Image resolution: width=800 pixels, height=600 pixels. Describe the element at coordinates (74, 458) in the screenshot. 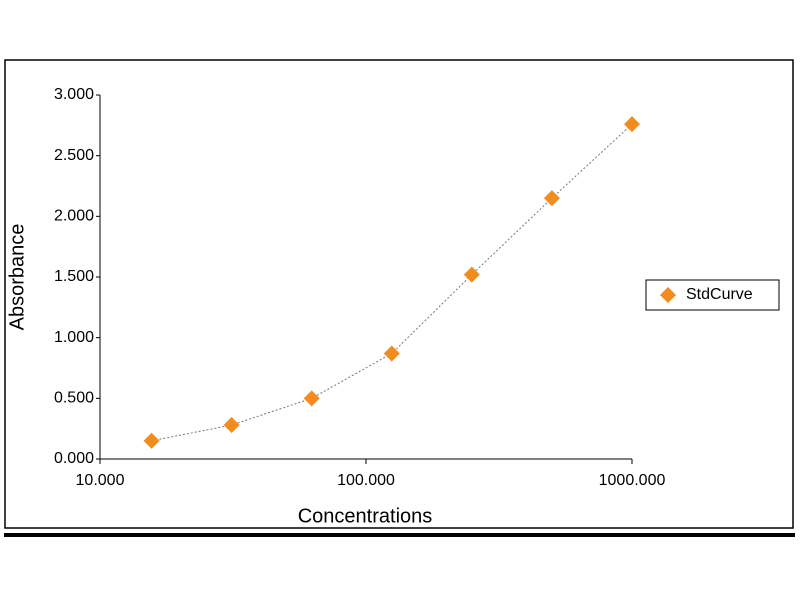

I see `y-tick-label: 0.000` at that location.